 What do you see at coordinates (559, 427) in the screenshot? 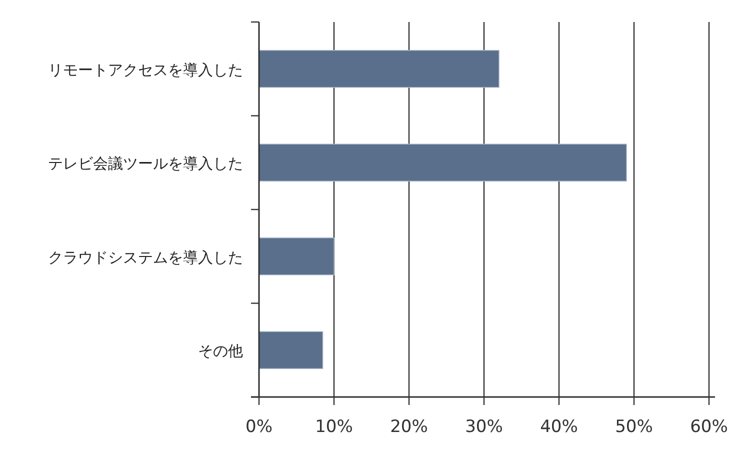
I see `x-tick-label: 40%` at bounding box center [559, 427].